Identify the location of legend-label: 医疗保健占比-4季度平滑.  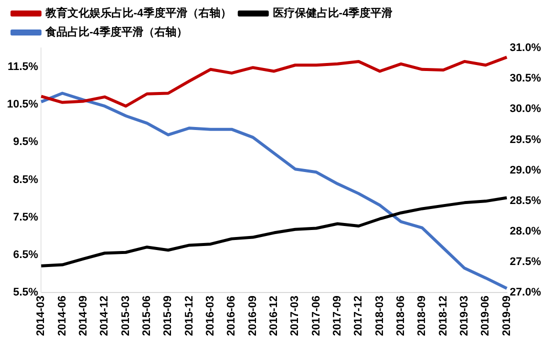
(332, 13).